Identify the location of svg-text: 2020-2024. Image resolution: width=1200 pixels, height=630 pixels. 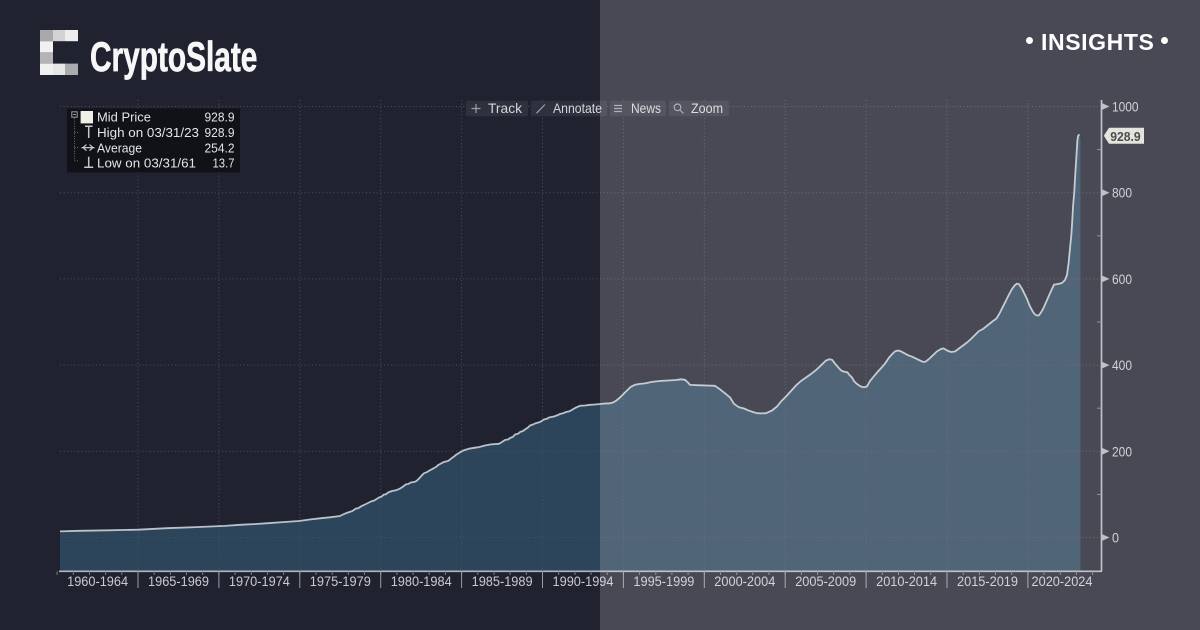
(1062, 581).